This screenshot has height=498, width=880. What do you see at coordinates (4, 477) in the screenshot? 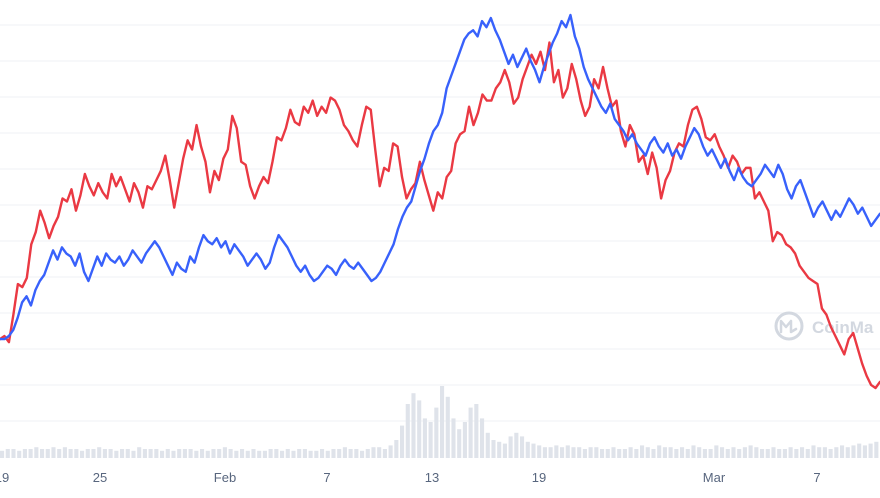
I see `x-tick-label: 19` at bounding box center [4, 477].